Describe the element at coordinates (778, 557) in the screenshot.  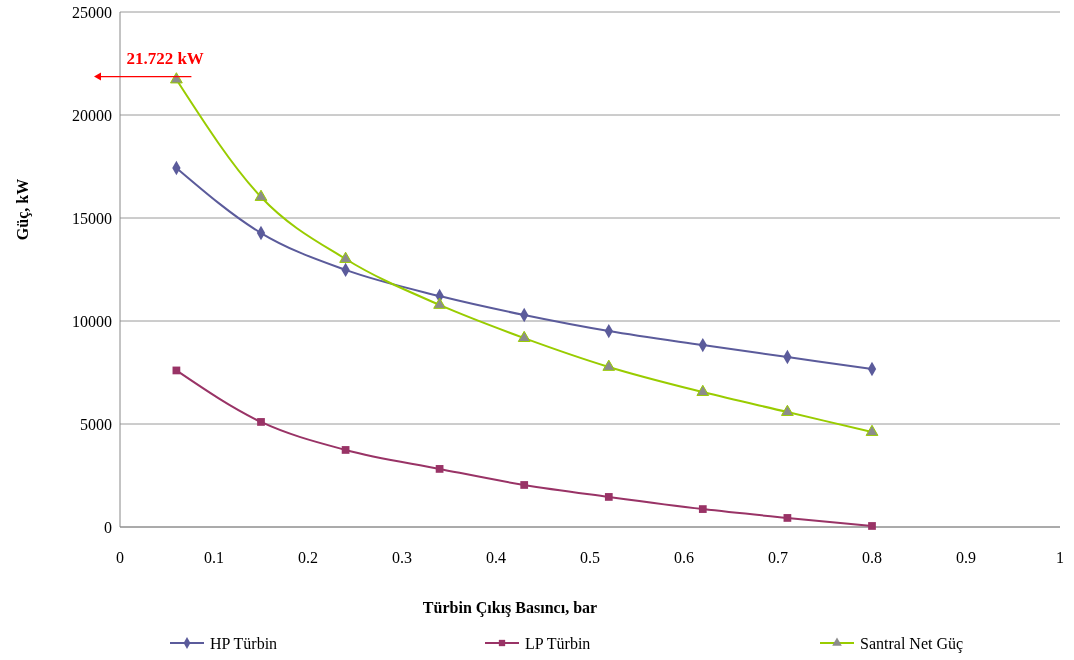
I see `x-tick-label: 0.7` at that location.